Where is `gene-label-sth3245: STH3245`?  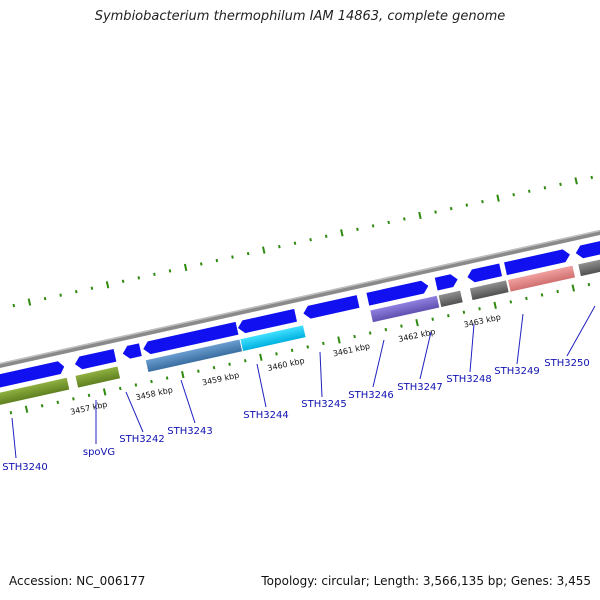 gene-label-sth3245: STH3245 is located at coordinates (323, 404).